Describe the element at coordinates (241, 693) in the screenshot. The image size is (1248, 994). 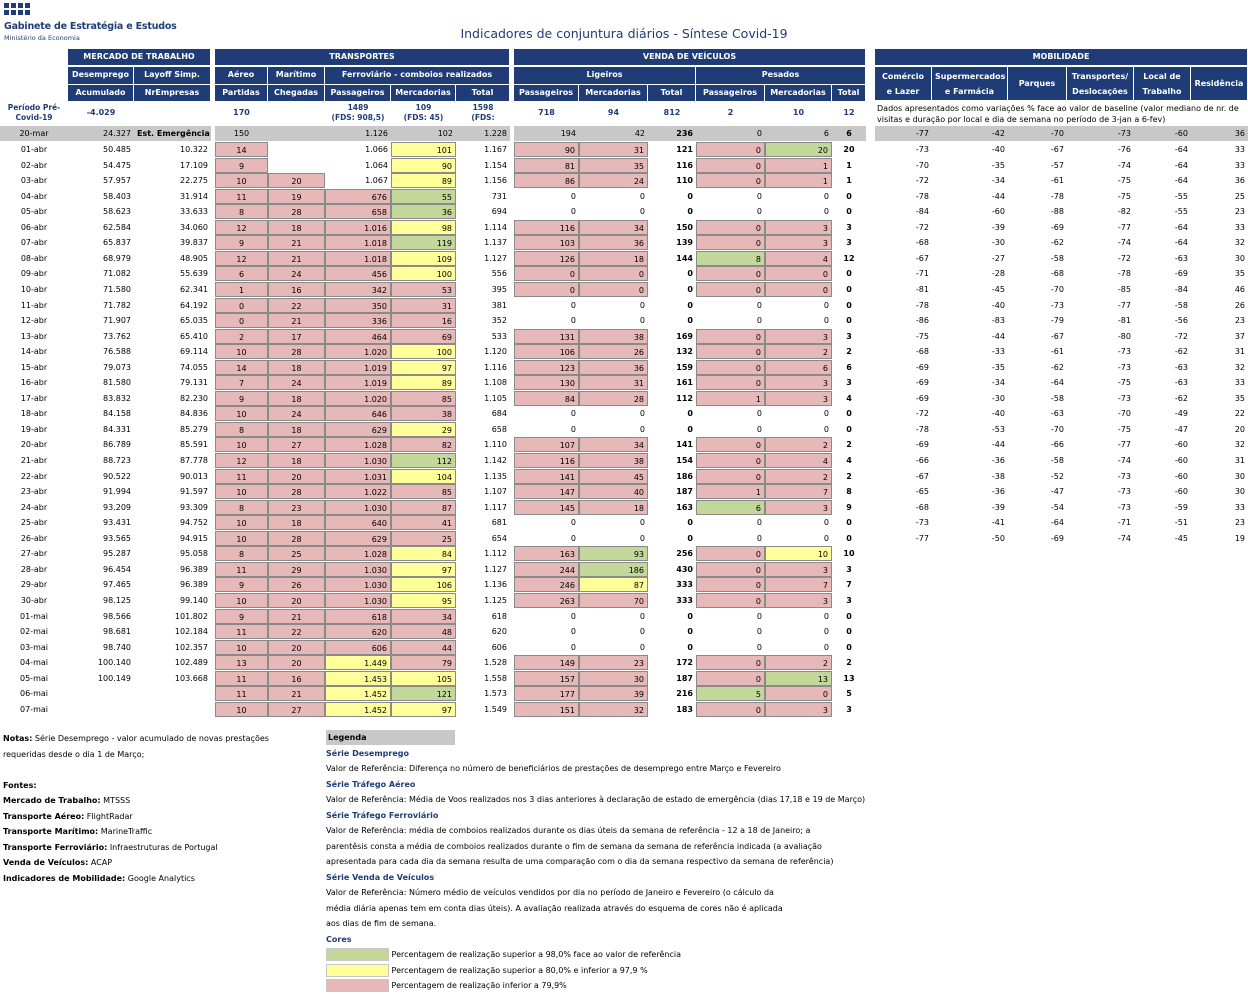
I see `table-cell: 11` at that location.